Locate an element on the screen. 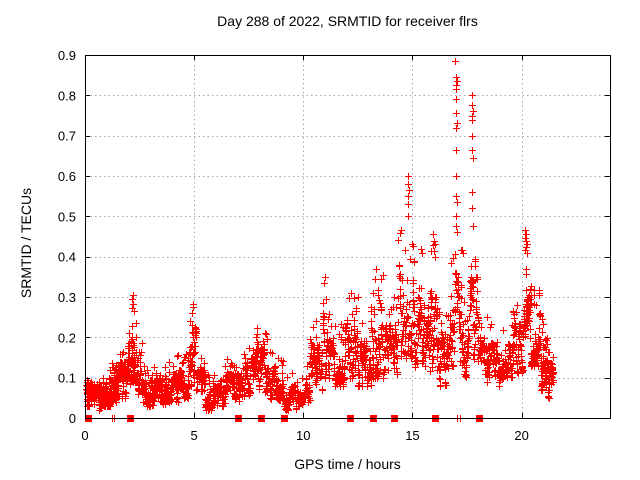 This screenshot has height=480, width=640. y-tick-label: 0.5 is located at coordinates (67, 216).